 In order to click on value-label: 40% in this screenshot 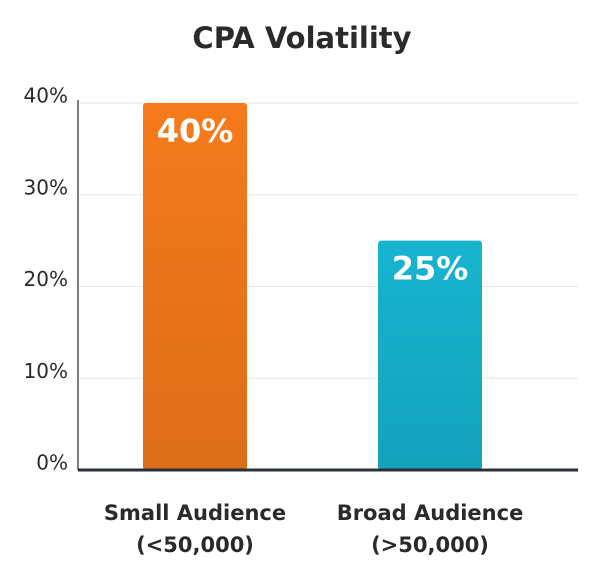, I will do `click(195, 131)`.